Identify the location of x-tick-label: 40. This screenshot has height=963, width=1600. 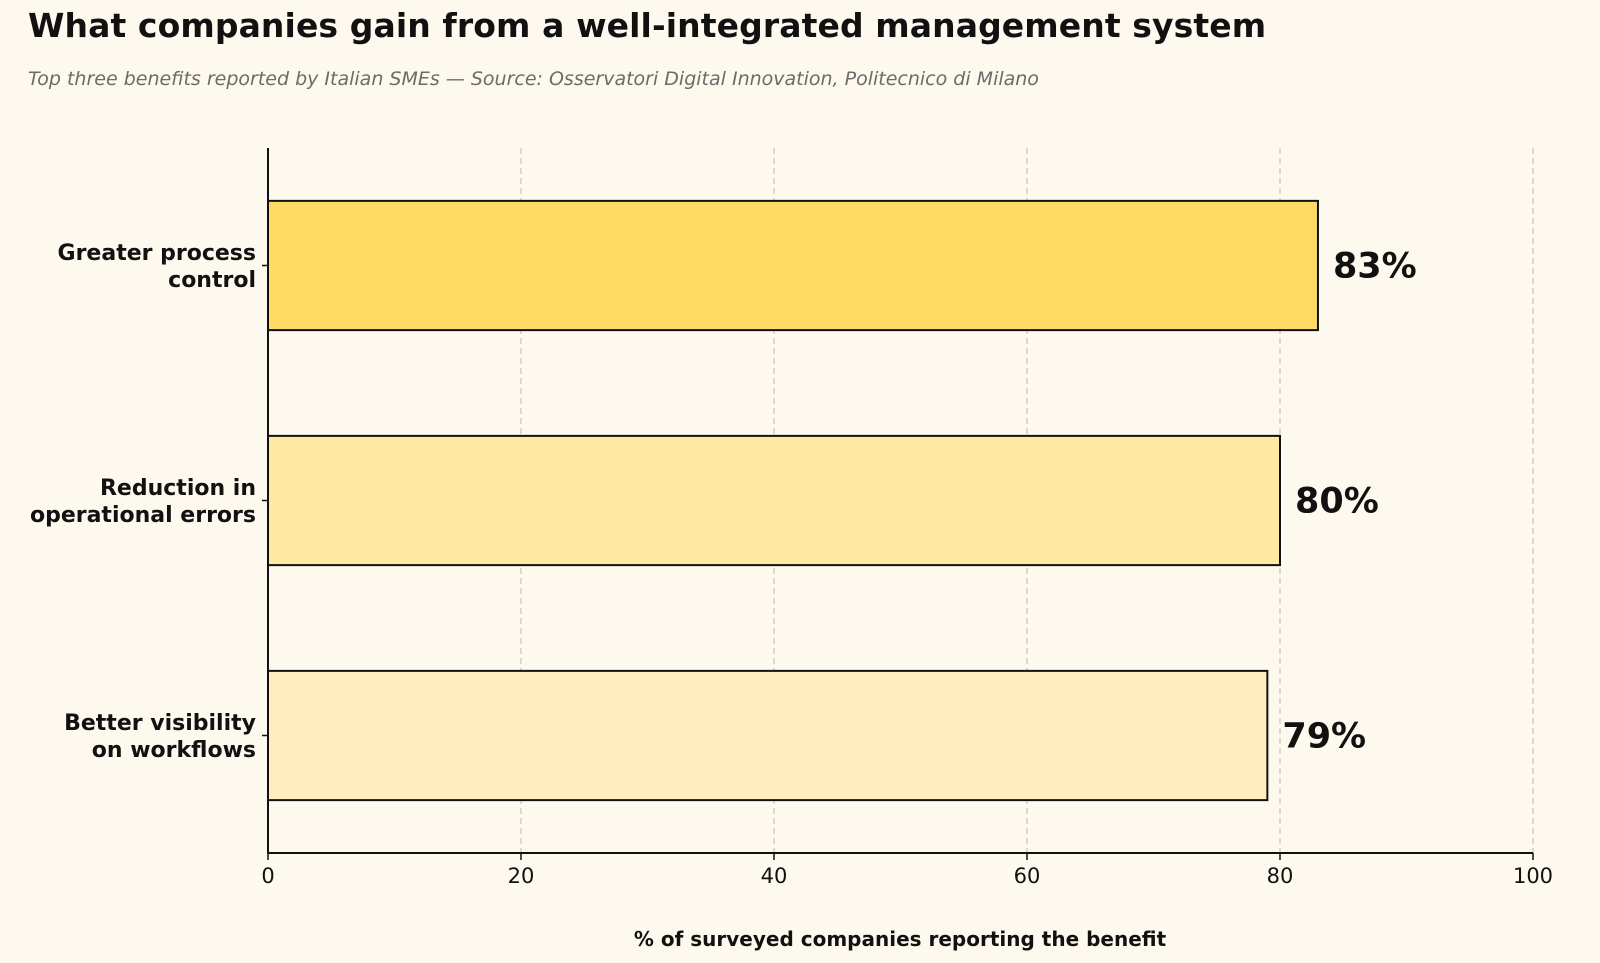
(774, 876).